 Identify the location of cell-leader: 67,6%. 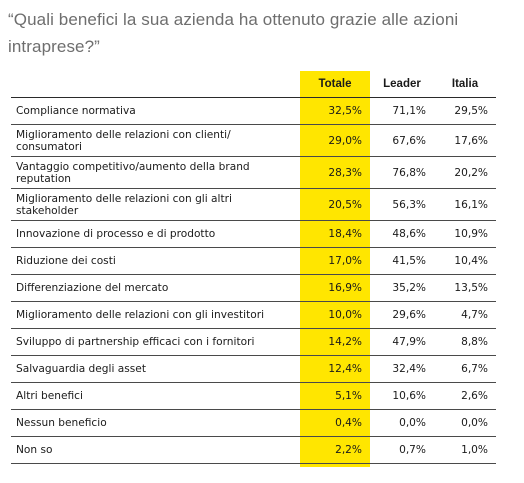
(402, 140).